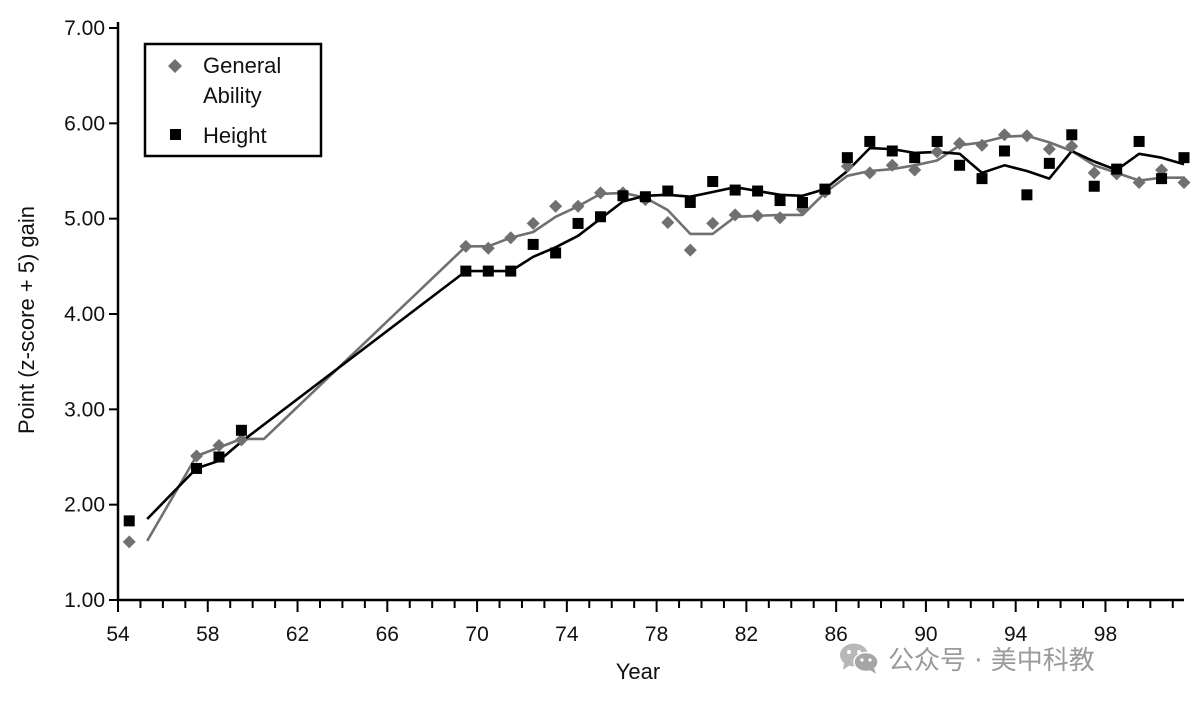  What do you see at coordinates (387, 634) in the screenshot?
I see `x-tick-label: 66` at bounding box center [387, 634].